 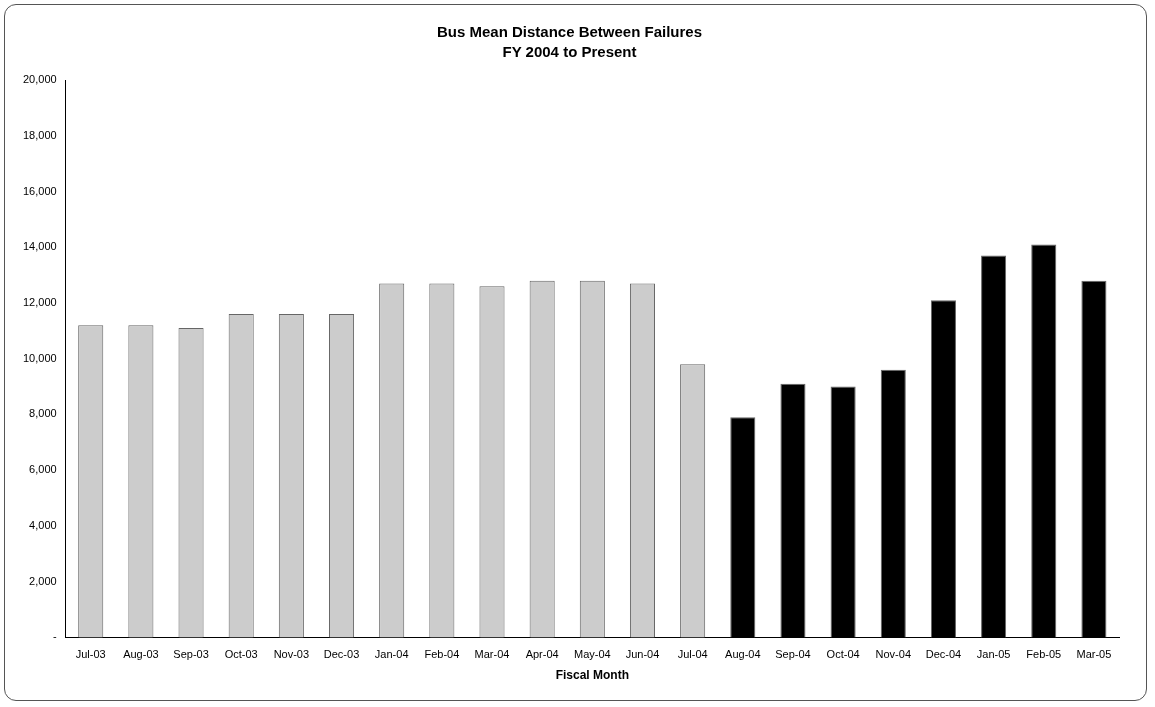 I want to click on y-tick-label: 10,000, so click(x=39, y=357).